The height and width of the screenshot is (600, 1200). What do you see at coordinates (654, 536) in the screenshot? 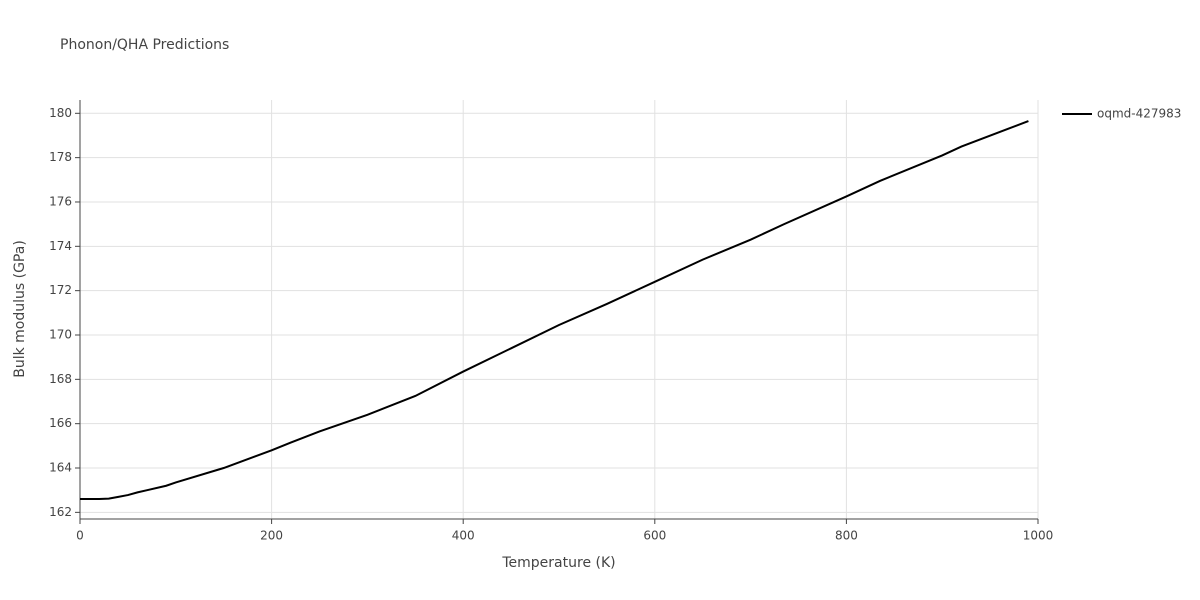
I see `x-tick-label: 600` at bounding box center [654, 536].